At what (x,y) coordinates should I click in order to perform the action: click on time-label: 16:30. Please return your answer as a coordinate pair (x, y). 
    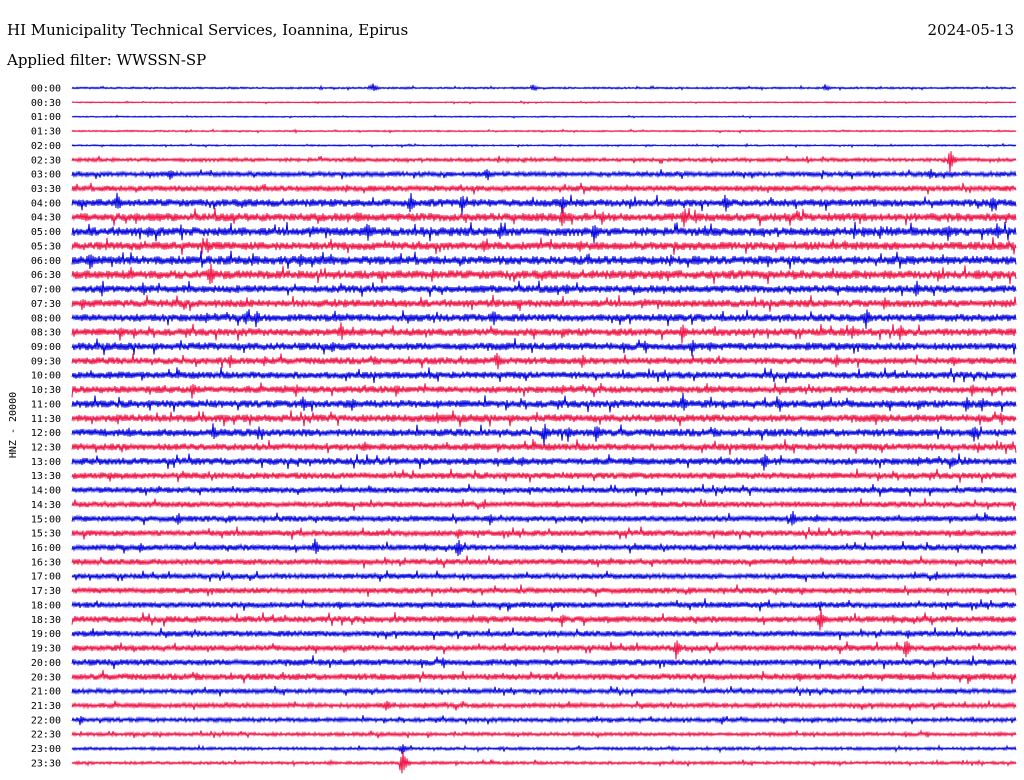
    Looking at the image, I should click on (46, 562).